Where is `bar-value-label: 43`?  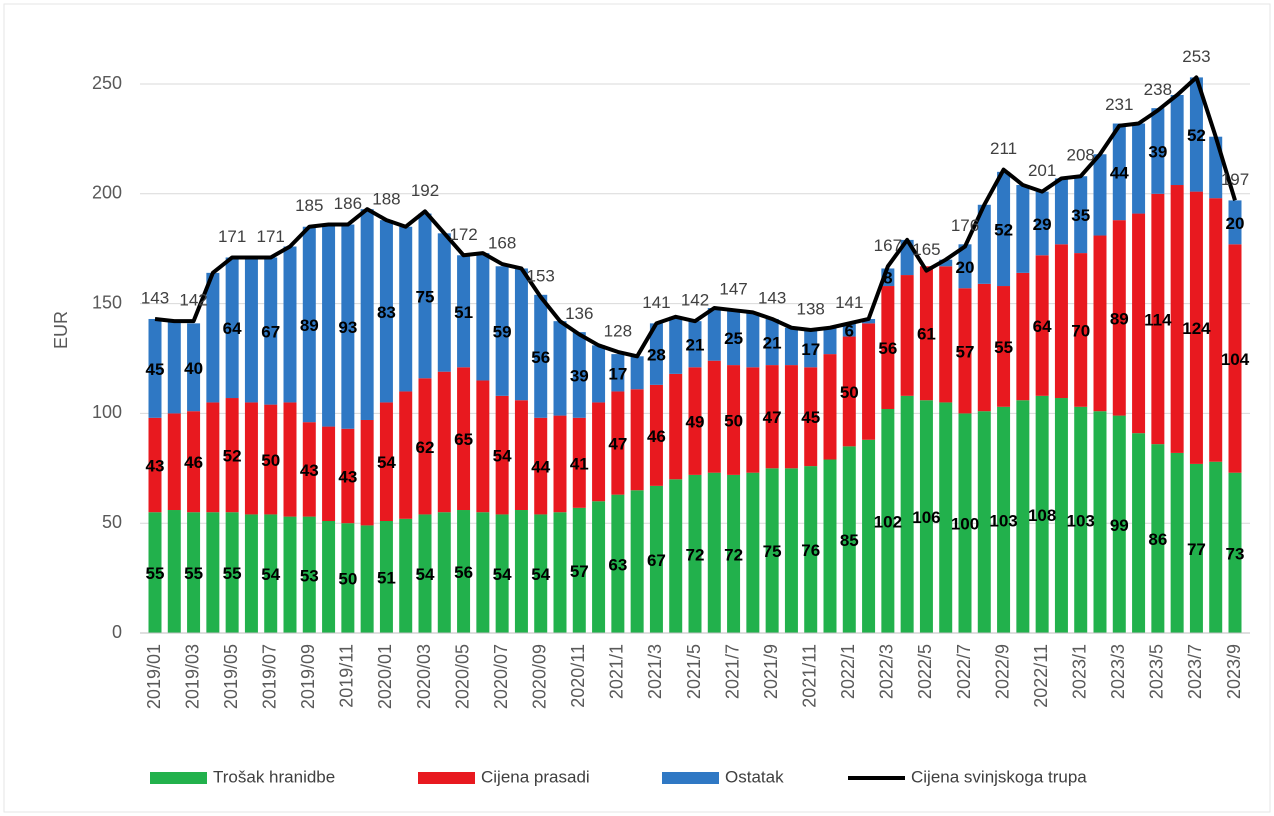
bar-value-label: 43 is located at coordinates (347, 476).